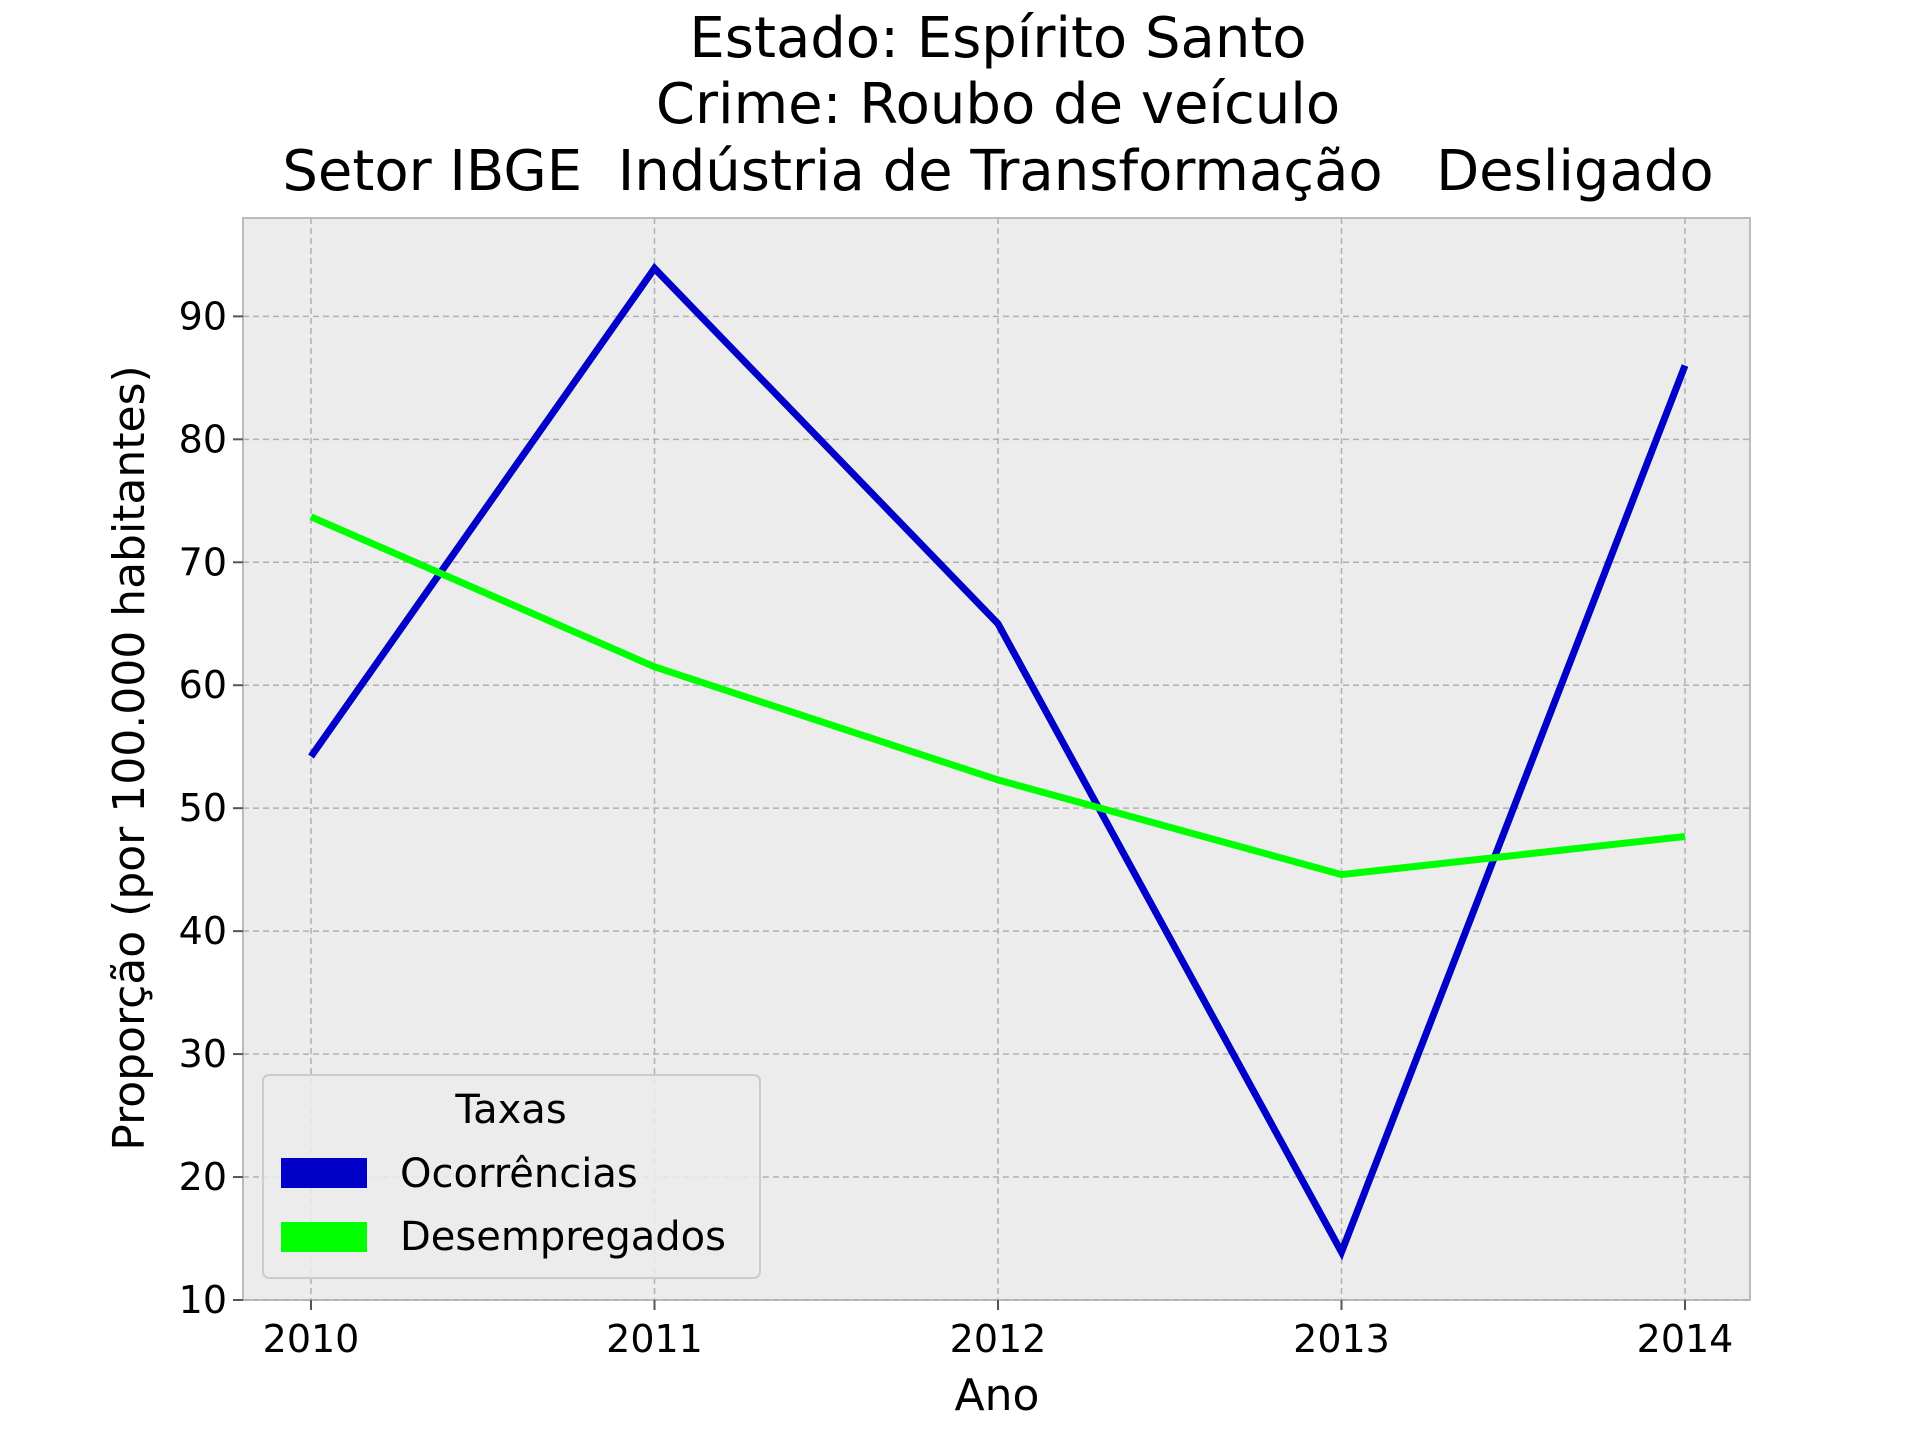 The image size is (1920, 1440). Describe the element at coordinates (203, 1054) in the screenshot. I see `y-tick-label: 30` at that location.